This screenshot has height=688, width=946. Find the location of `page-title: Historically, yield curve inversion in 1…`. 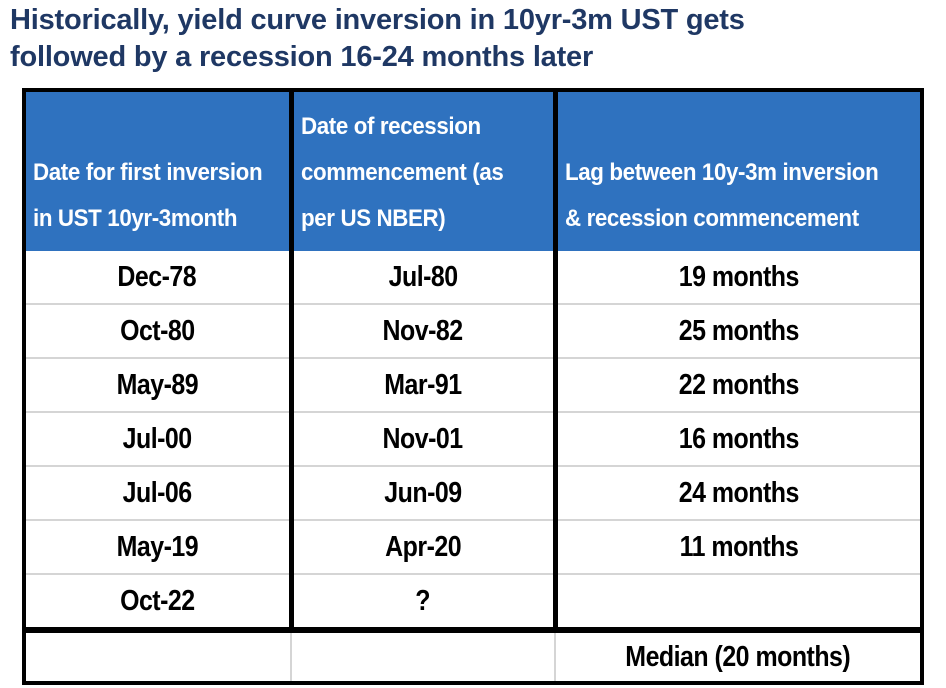

page-title: Historically, yield curve inversion in 1… is located at coordinates (377, 39).